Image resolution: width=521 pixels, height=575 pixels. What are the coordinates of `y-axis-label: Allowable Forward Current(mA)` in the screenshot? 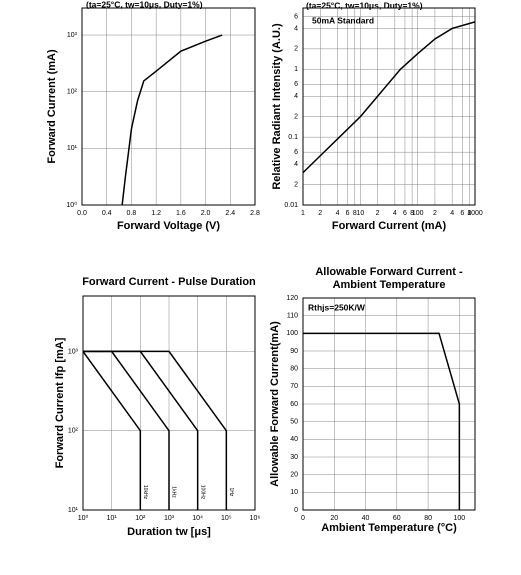 It's located at (275, 404).